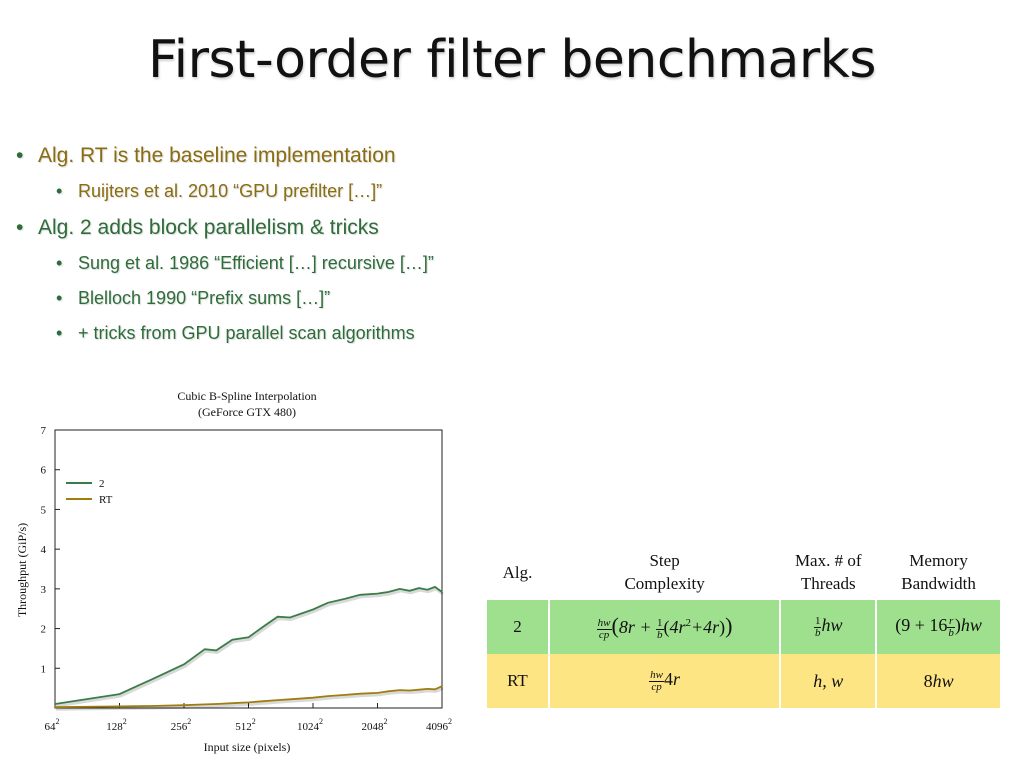 The height and width of the screenshot is (773, 1024). Describe the element at coordinates (665, 627) in the screenshot. I see `cell-step-complexity: hw cp (8r + 1 b (4r2+4r))` at that location.